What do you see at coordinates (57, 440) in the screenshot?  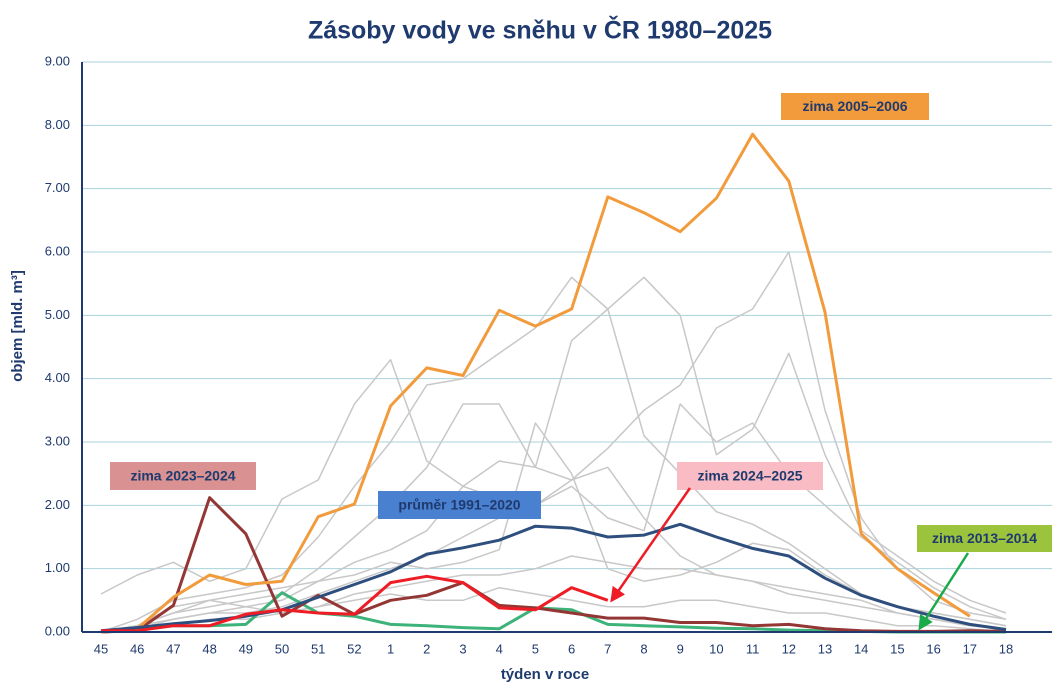 I see `y-tick-label: 3.00` at bounding box center [57, 440].